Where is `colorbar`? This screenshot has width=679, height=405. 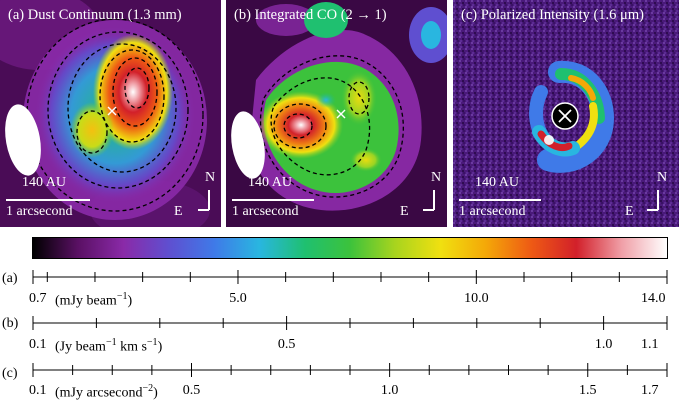
colorbar is located at coordinates (350, 248).